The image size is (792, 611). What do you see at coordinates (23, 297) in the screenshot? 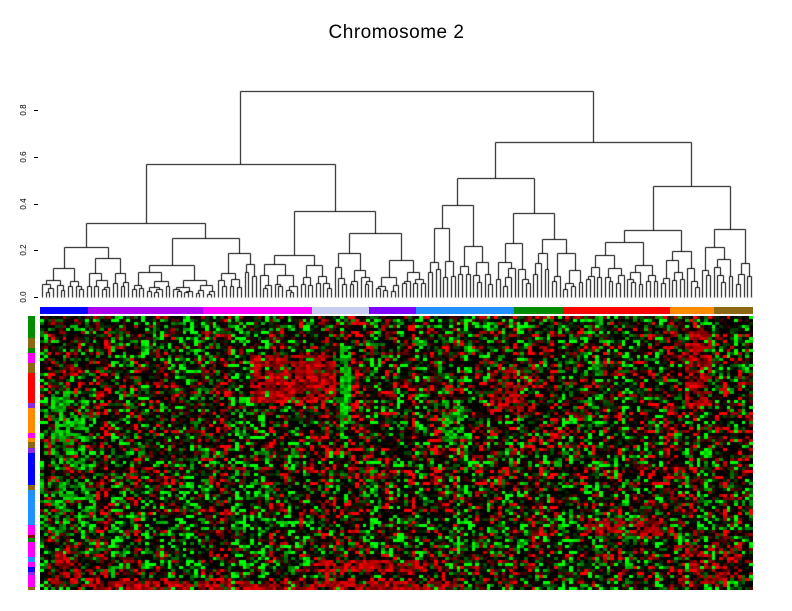
I see `axis-tick-label: 0.0` at bounding box center [23, 297].